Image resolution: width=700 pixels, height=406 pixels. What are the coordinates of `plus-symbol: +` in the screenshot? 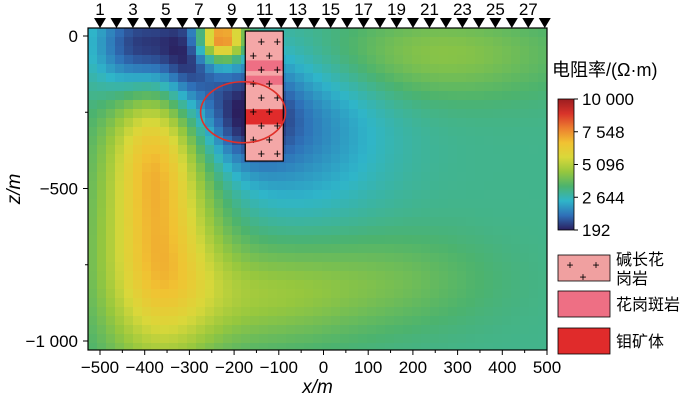 It's located at (277, 69).